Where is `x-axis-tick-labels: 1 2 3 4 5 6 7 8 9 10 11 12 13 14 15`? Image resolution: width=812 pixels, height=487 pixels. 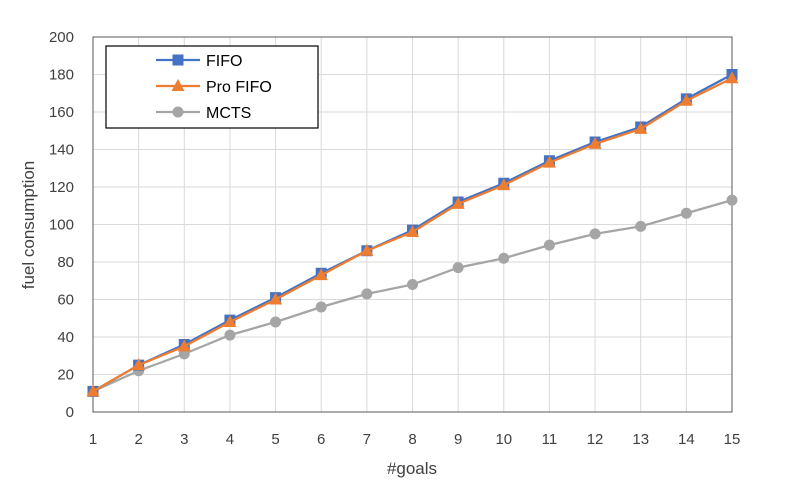
x-axis-tick-labels: 1 2 3 4 5 6 7 8 9 10 11 12 13 14 15 is located at coordinates (415, 439).